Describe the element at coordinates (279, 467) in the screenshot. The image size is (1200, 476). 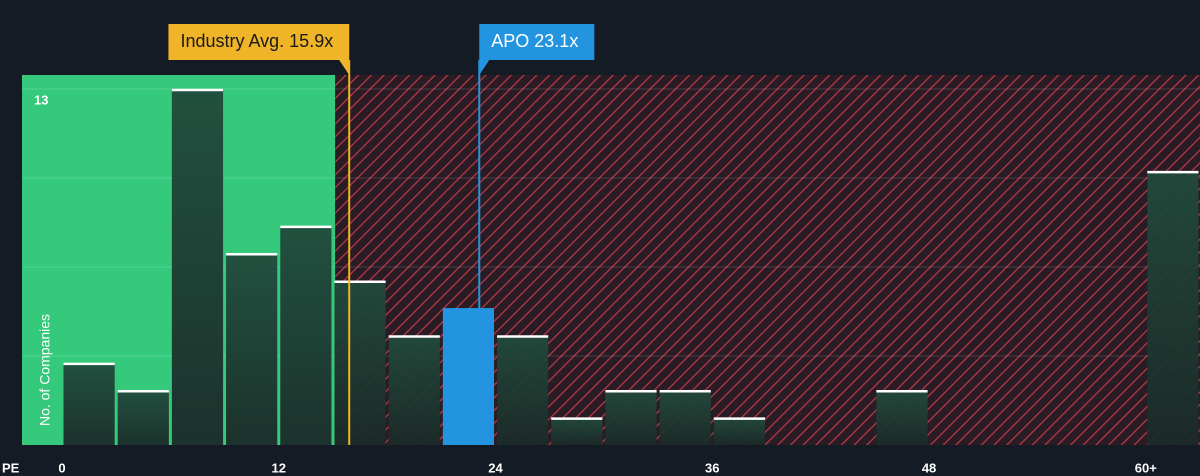
I see `x-tick-label: 12` at that location.